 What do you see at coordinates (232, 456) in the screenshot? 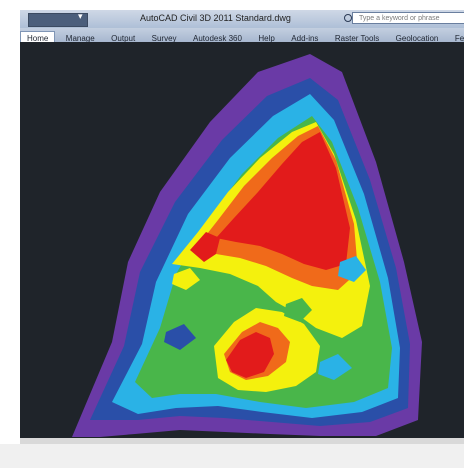
I see `bottom-bar` at bounding box center [232, 456].